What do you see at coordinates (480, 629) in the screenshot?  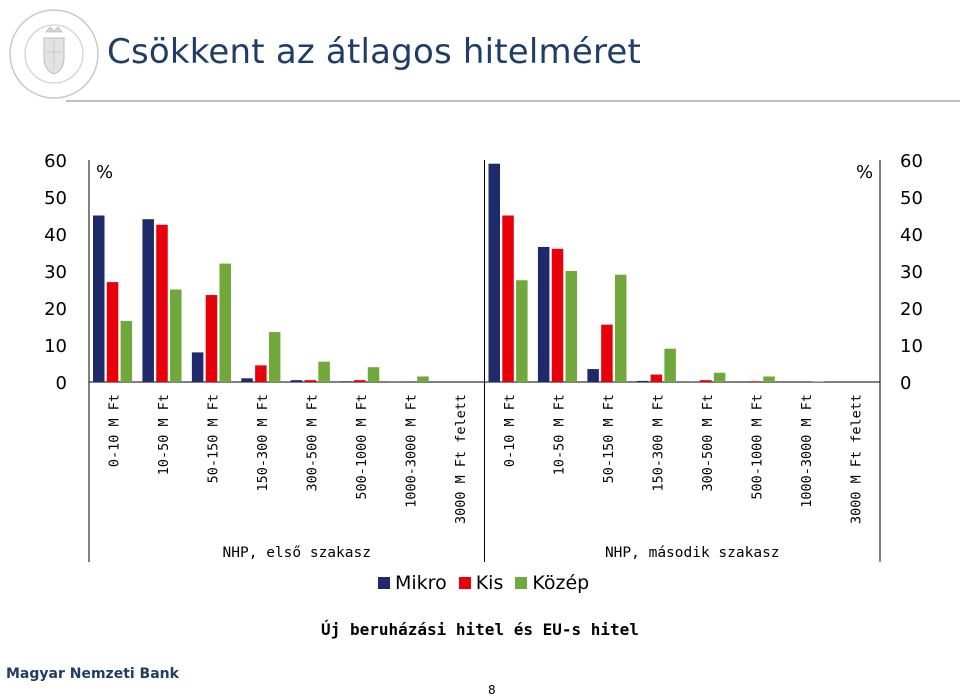 I see `chart-subtitle: Új beruházási hitel és EU-s hitel` at bounding box center [480, 629].